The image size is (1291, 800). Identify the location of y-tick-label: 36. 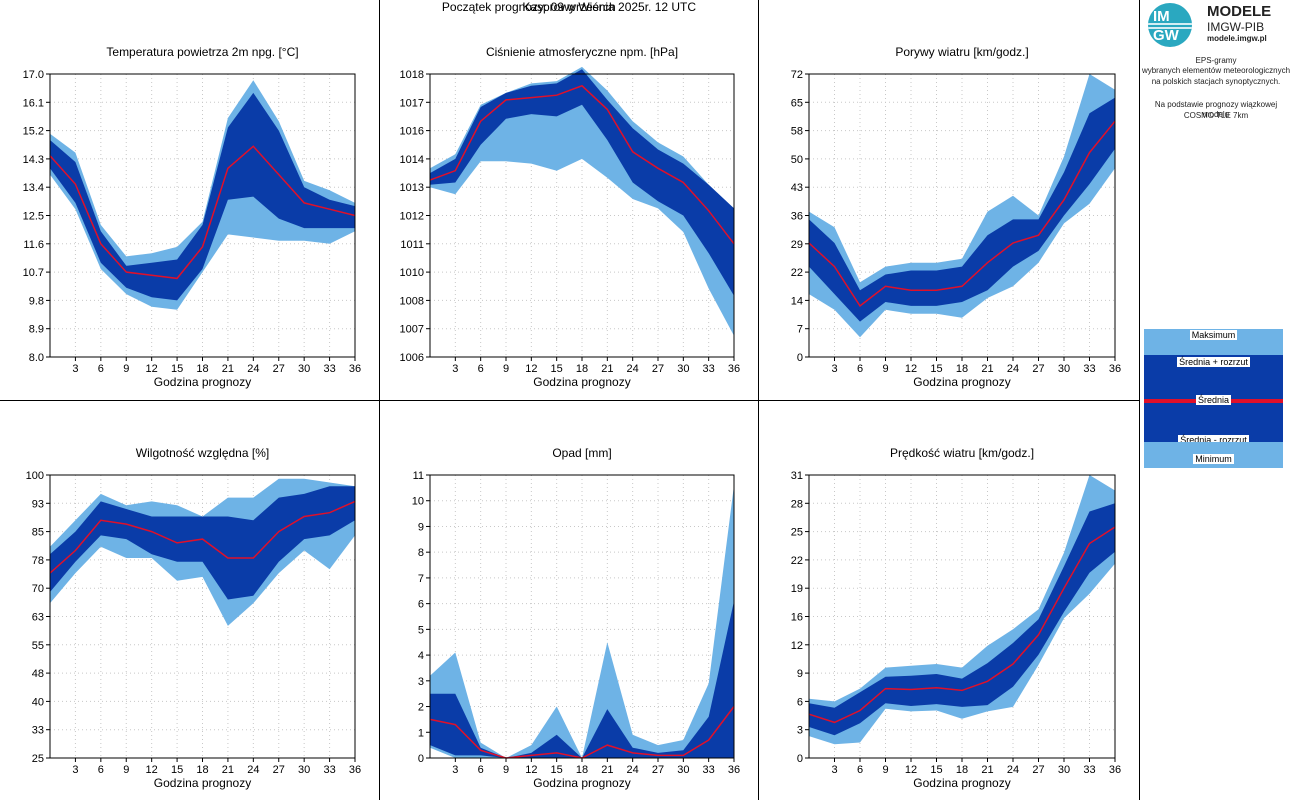
(797, 217).